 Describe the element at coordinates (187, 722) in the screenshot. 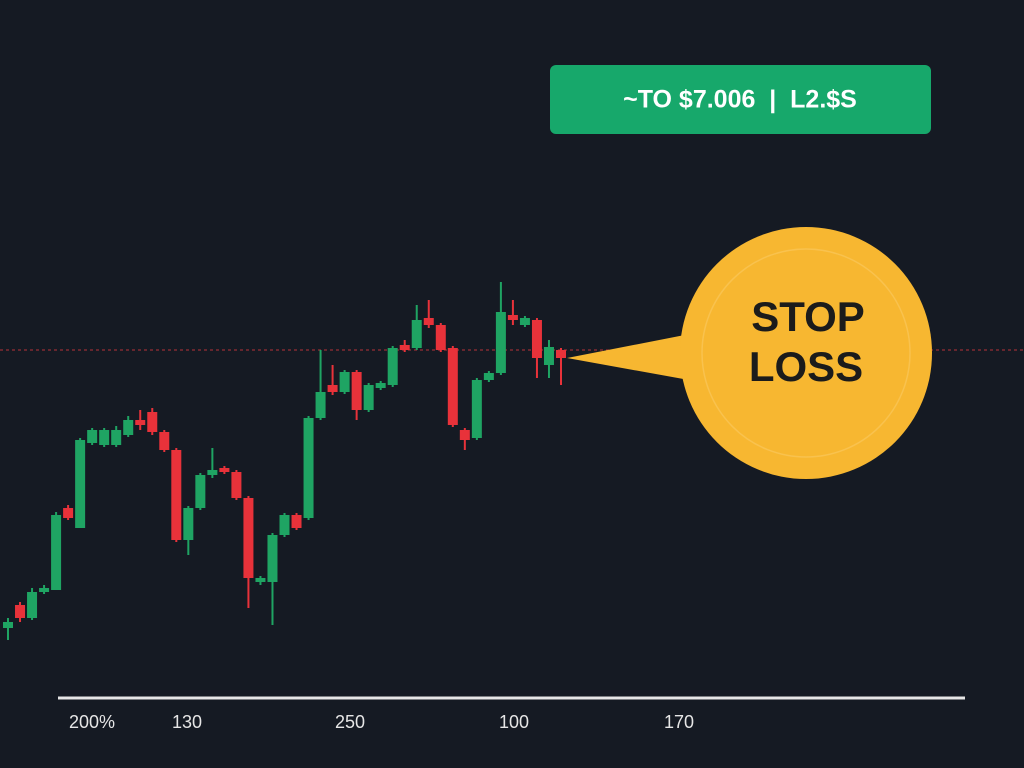

I see `x-axis-label: 130` at that location.